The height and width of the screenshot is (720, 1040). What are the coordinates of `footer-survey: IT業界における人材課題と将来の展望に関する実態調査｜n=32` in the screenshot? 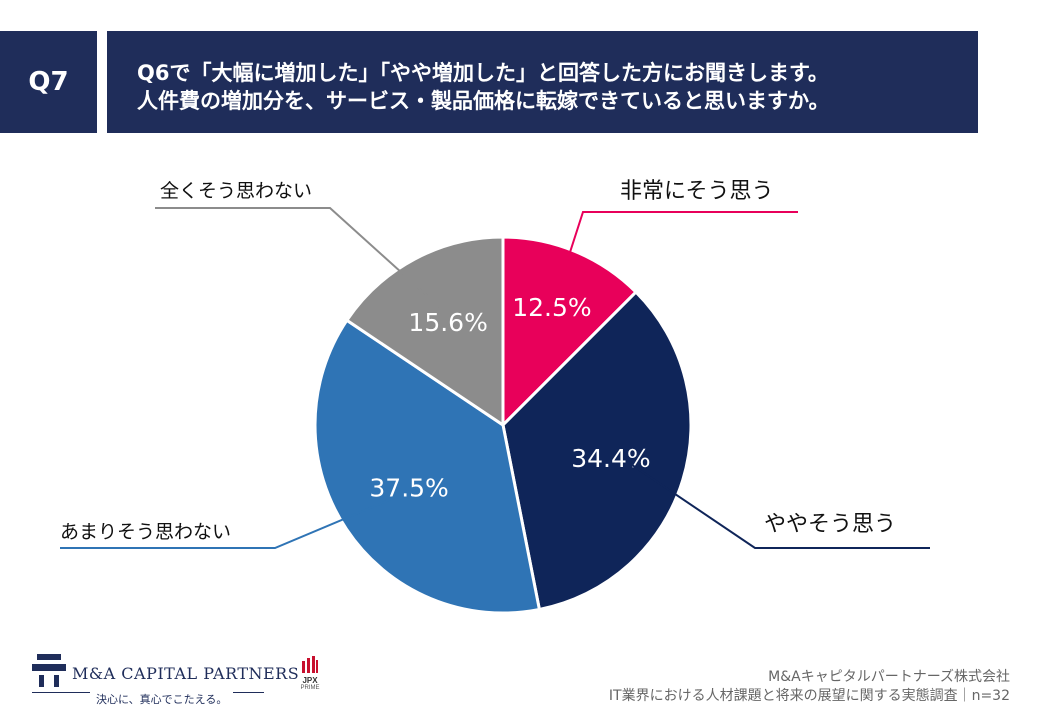 It's located at (809, 696).